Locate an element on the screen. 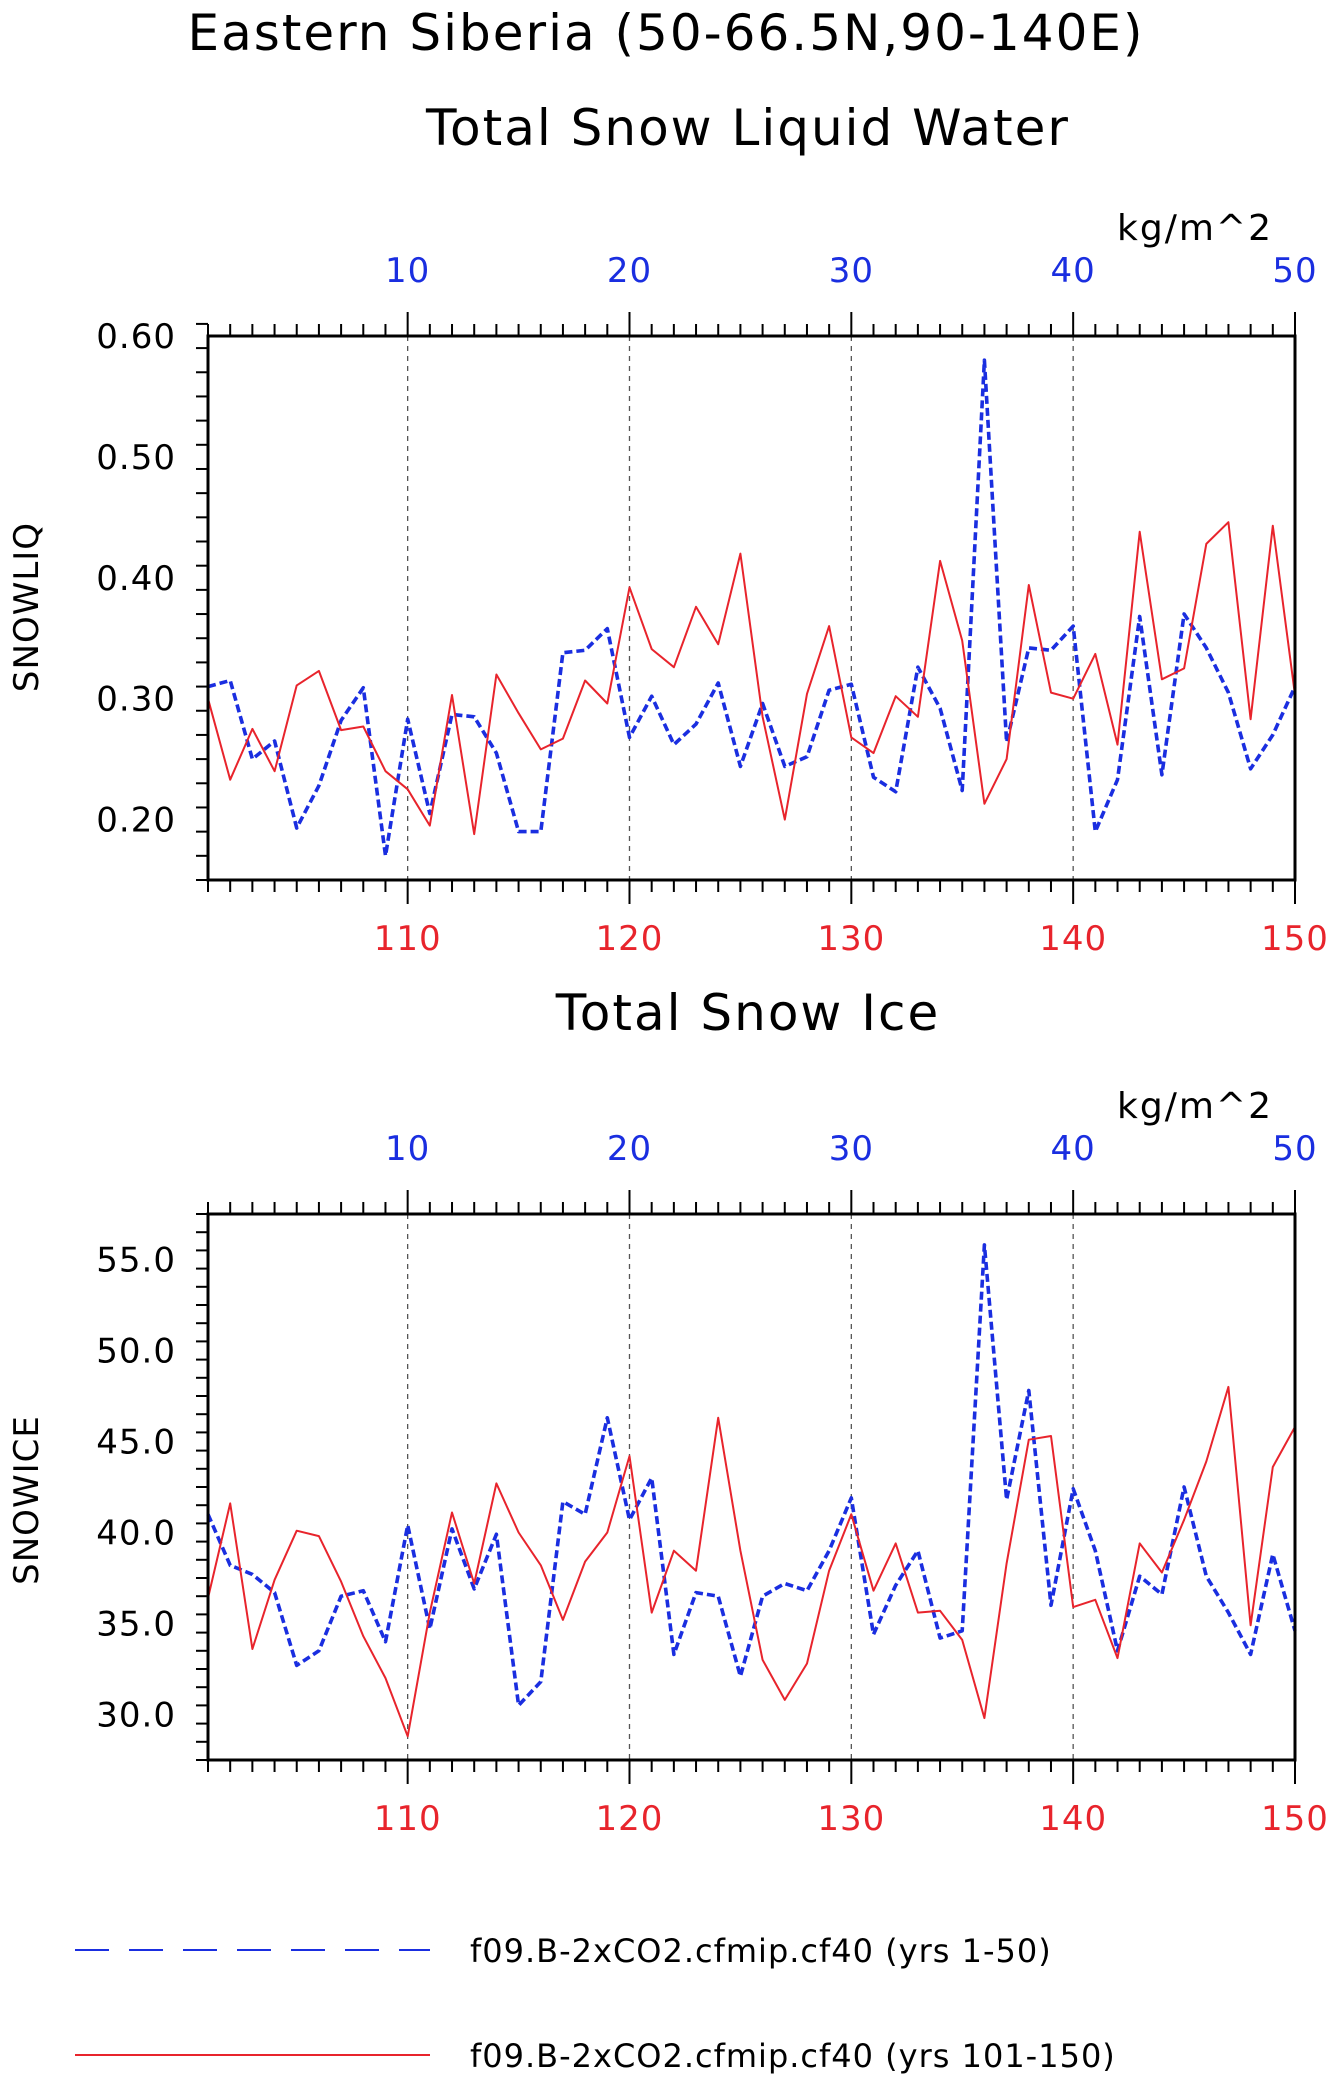  units-label-snowliq: kg/m^2 is located at coordinates (1195, 228).